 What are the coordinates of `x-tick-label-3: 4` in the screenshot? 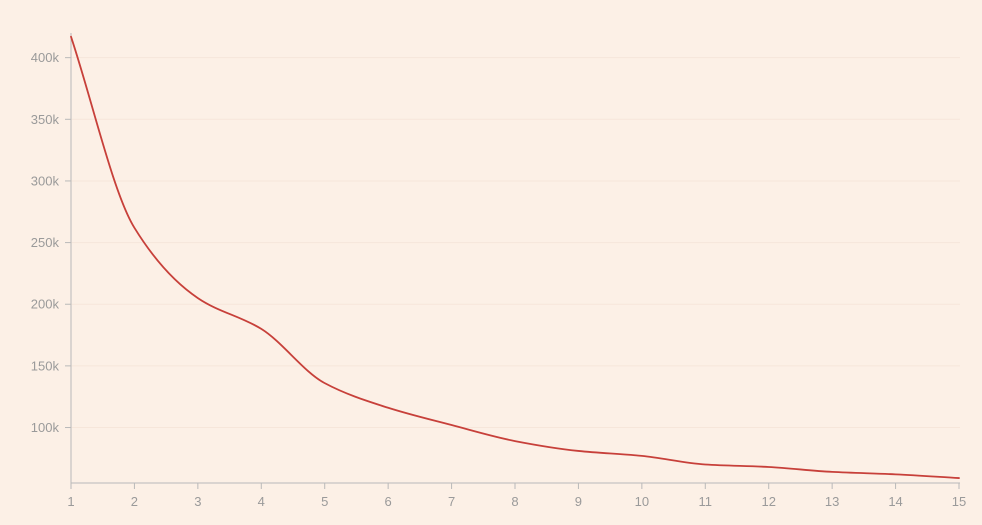 It's located at (261, 501).